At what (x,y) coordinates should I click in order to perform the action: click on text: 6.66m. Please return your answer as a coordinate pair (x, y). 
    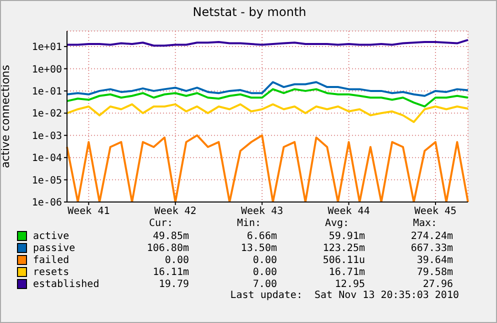
    Looking at the image, I should click on (262, 236).